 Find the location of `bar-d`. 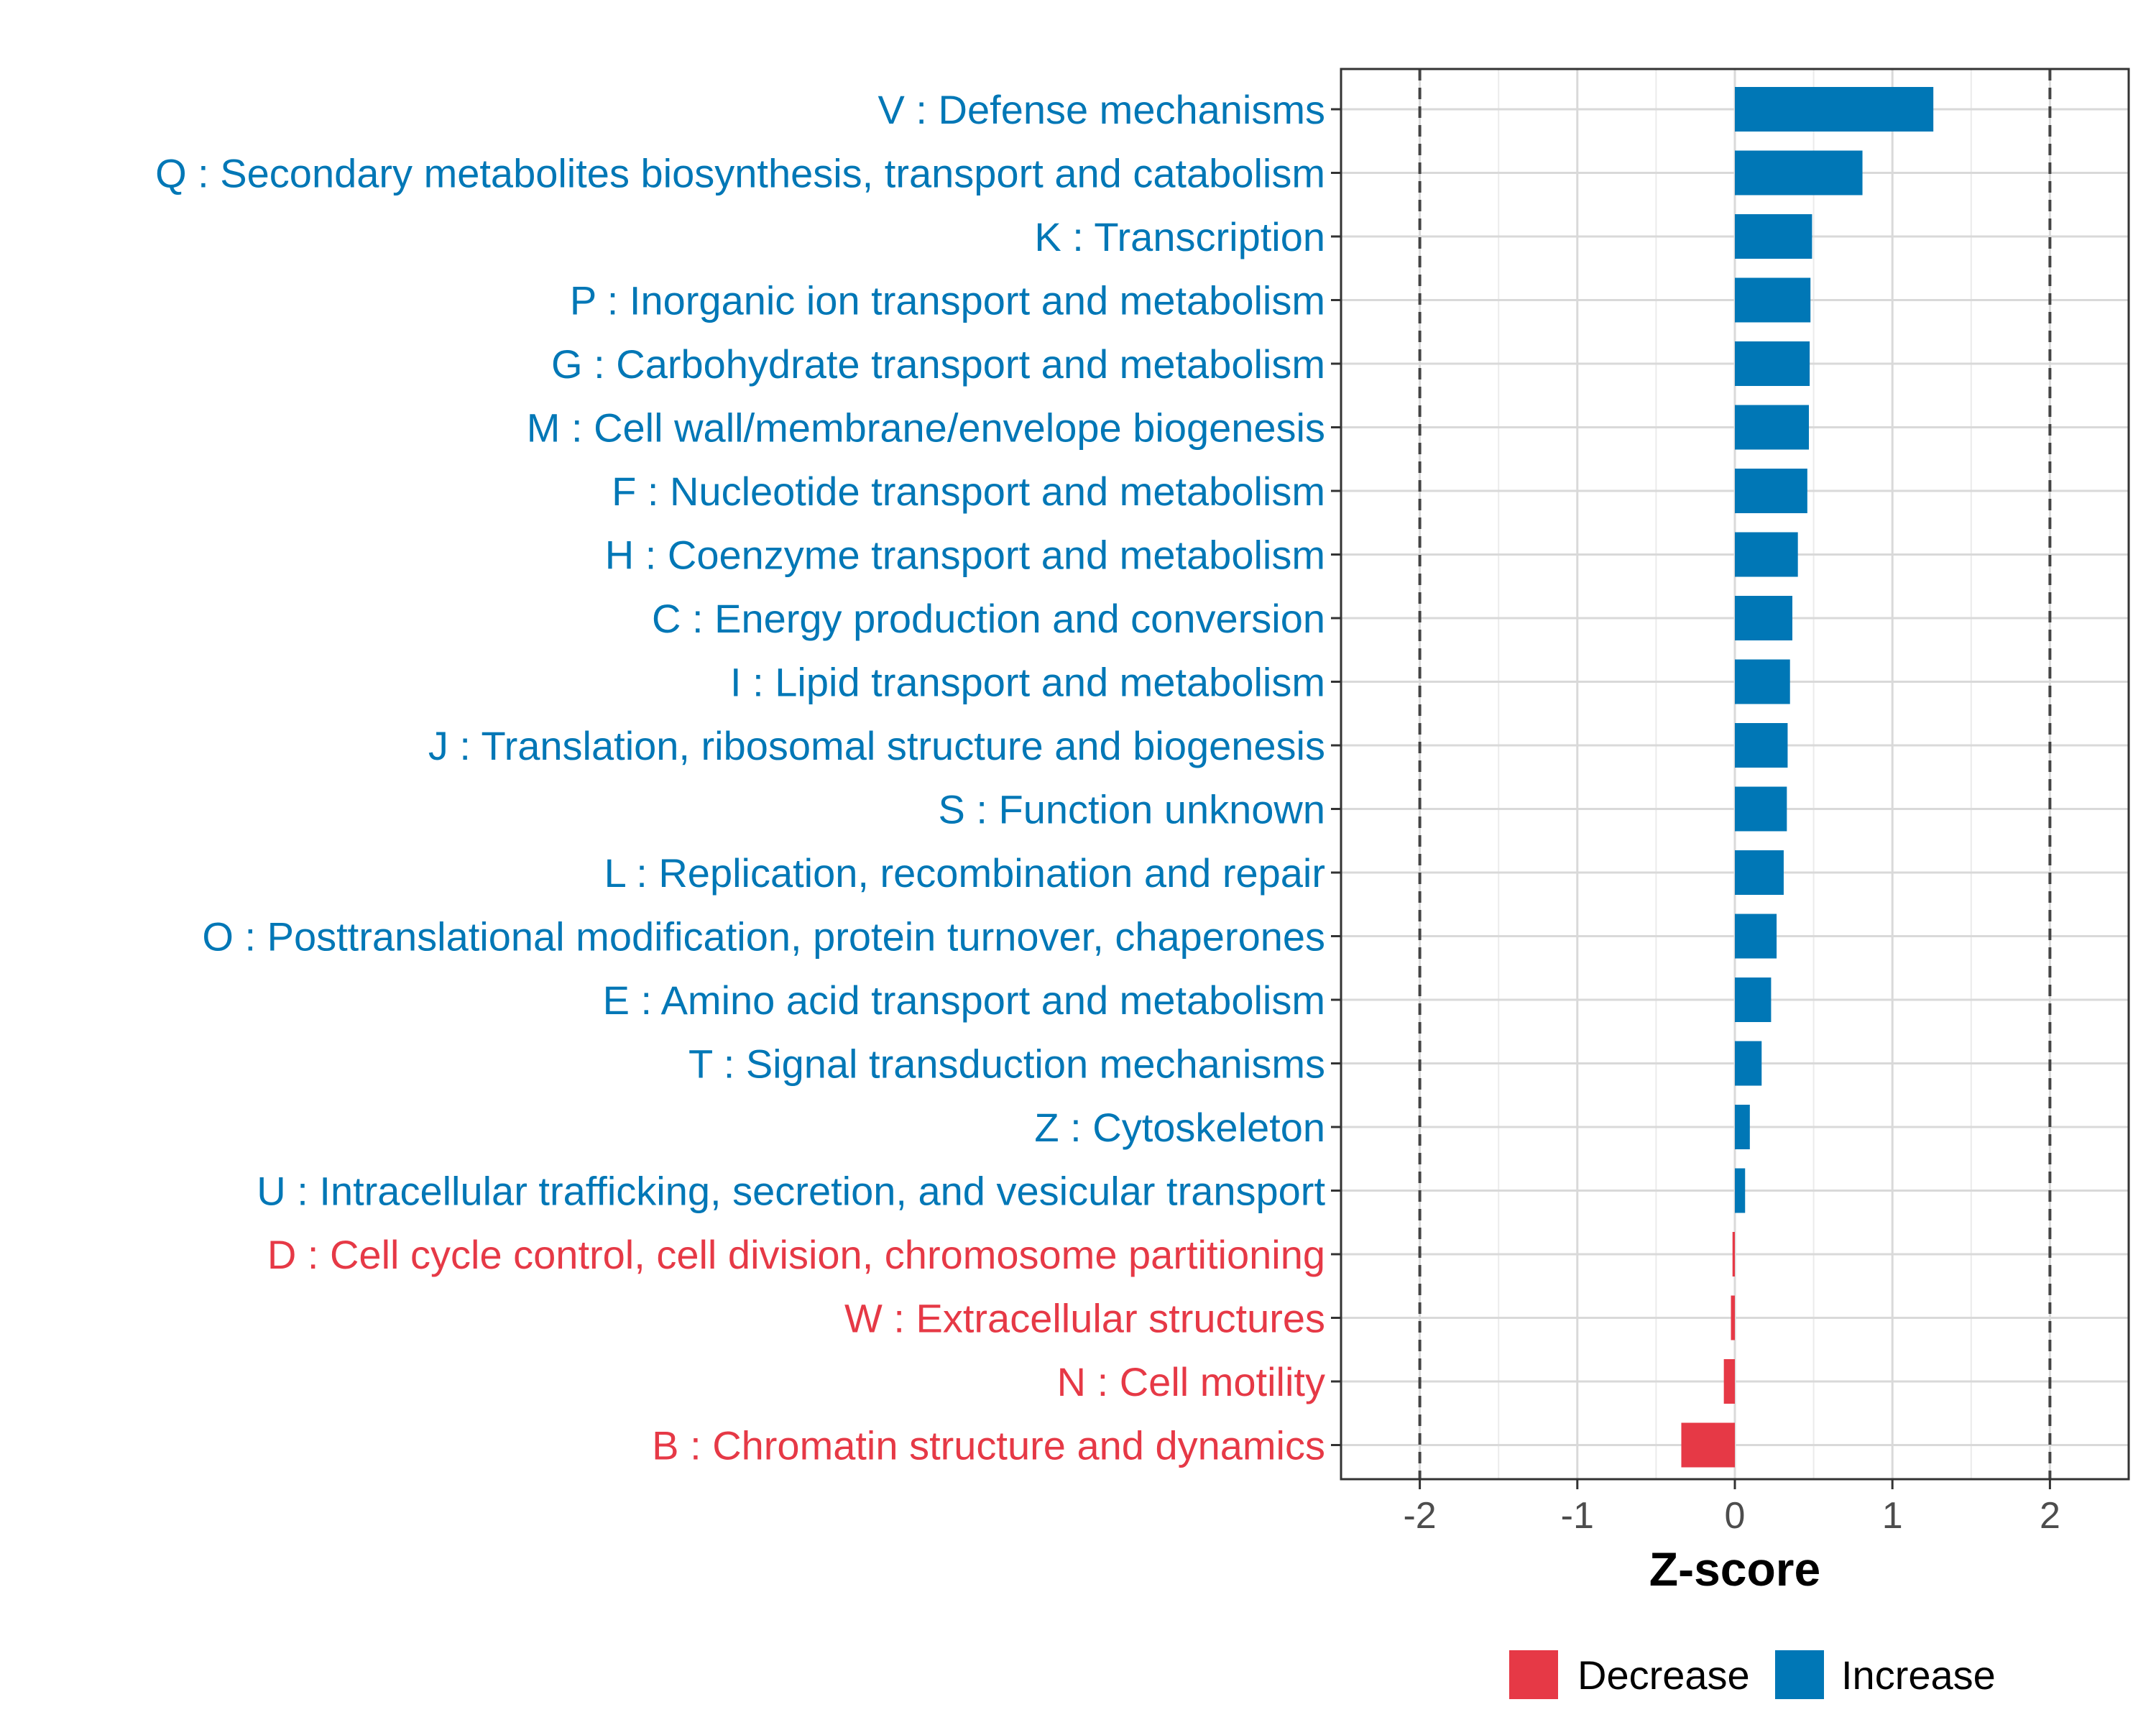

bar-d is located at coordinates (1733, 1254).